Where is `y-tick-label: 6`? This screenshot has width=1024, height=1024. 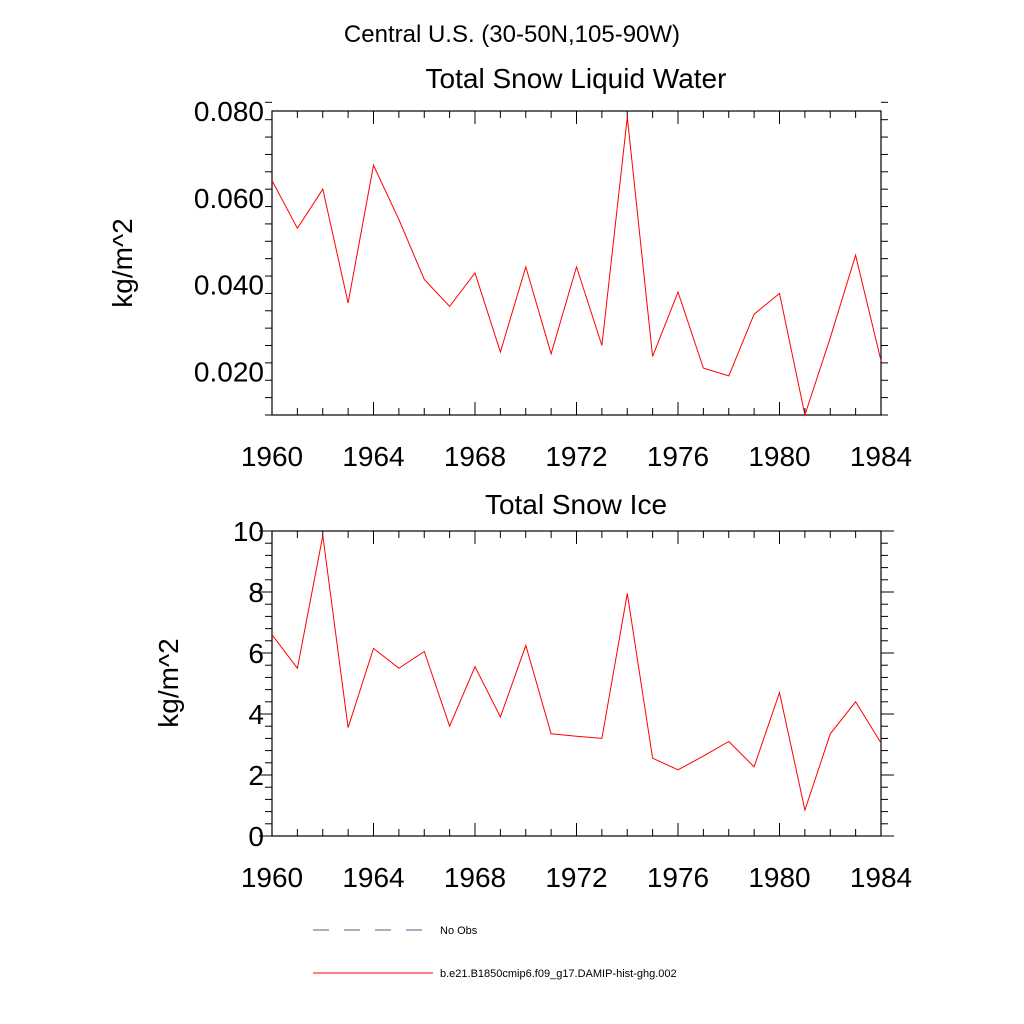 y-tick-label: 6 is located at coordinates (256, 653).